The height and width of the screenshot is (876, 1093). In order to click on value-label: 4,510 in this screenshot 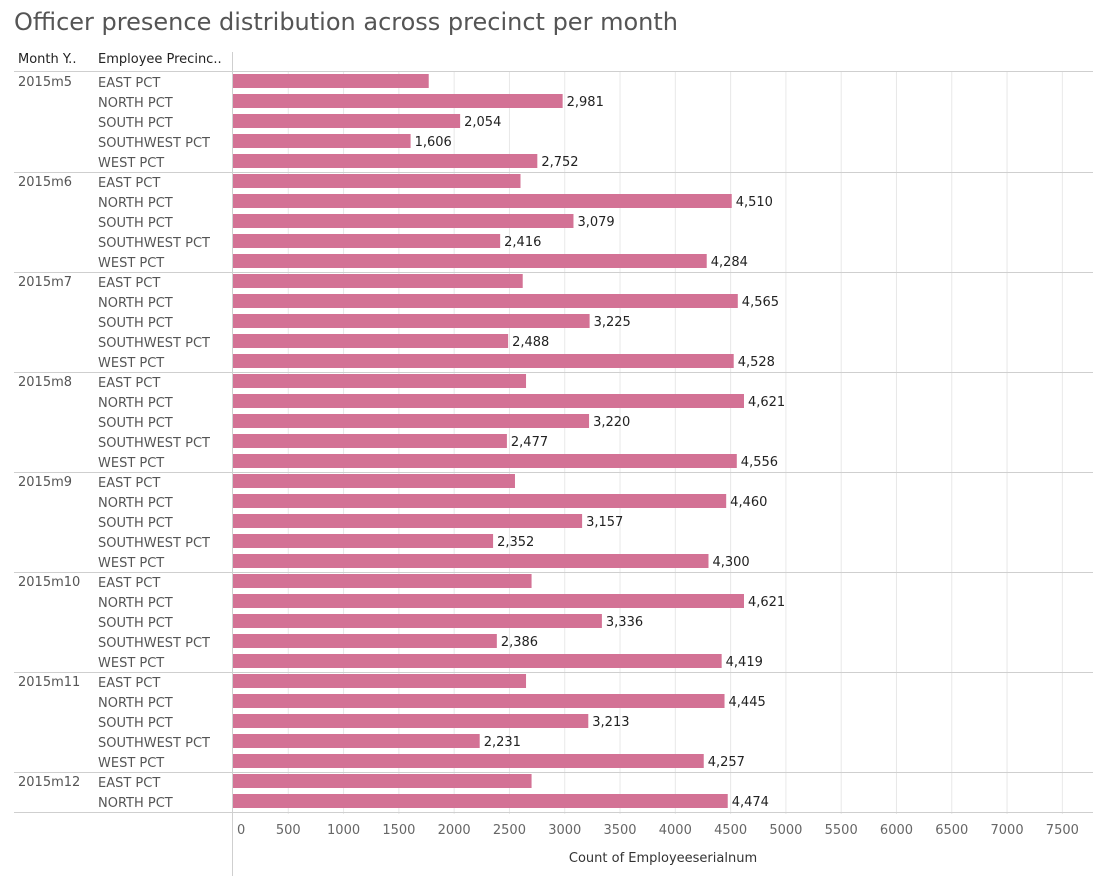, I will do `click(754, 202)`.